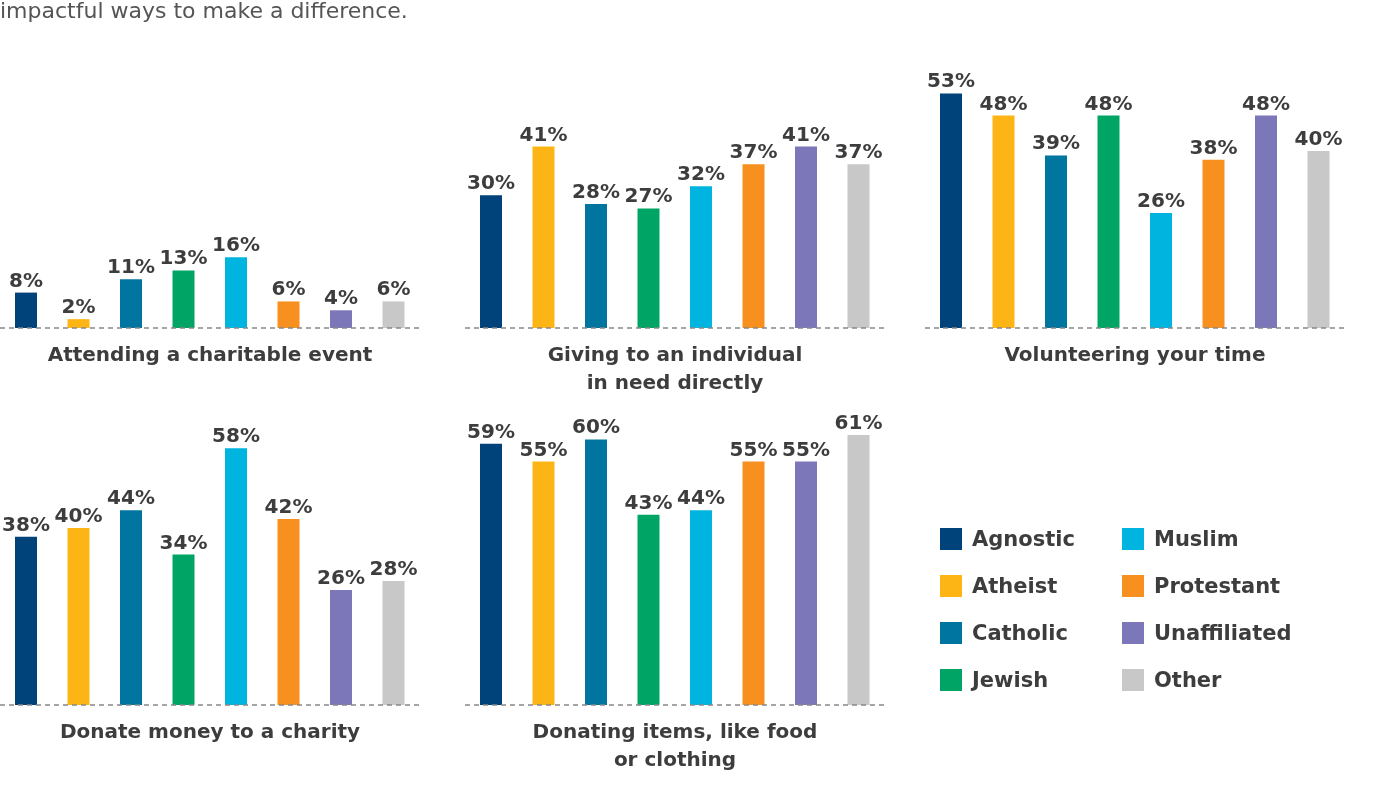 Image resolution: width=1381 pixels, height=787 pixels. Describe the element at coordinates (183, 257) in the screenshot. I see `data-label: 13%` at that location.